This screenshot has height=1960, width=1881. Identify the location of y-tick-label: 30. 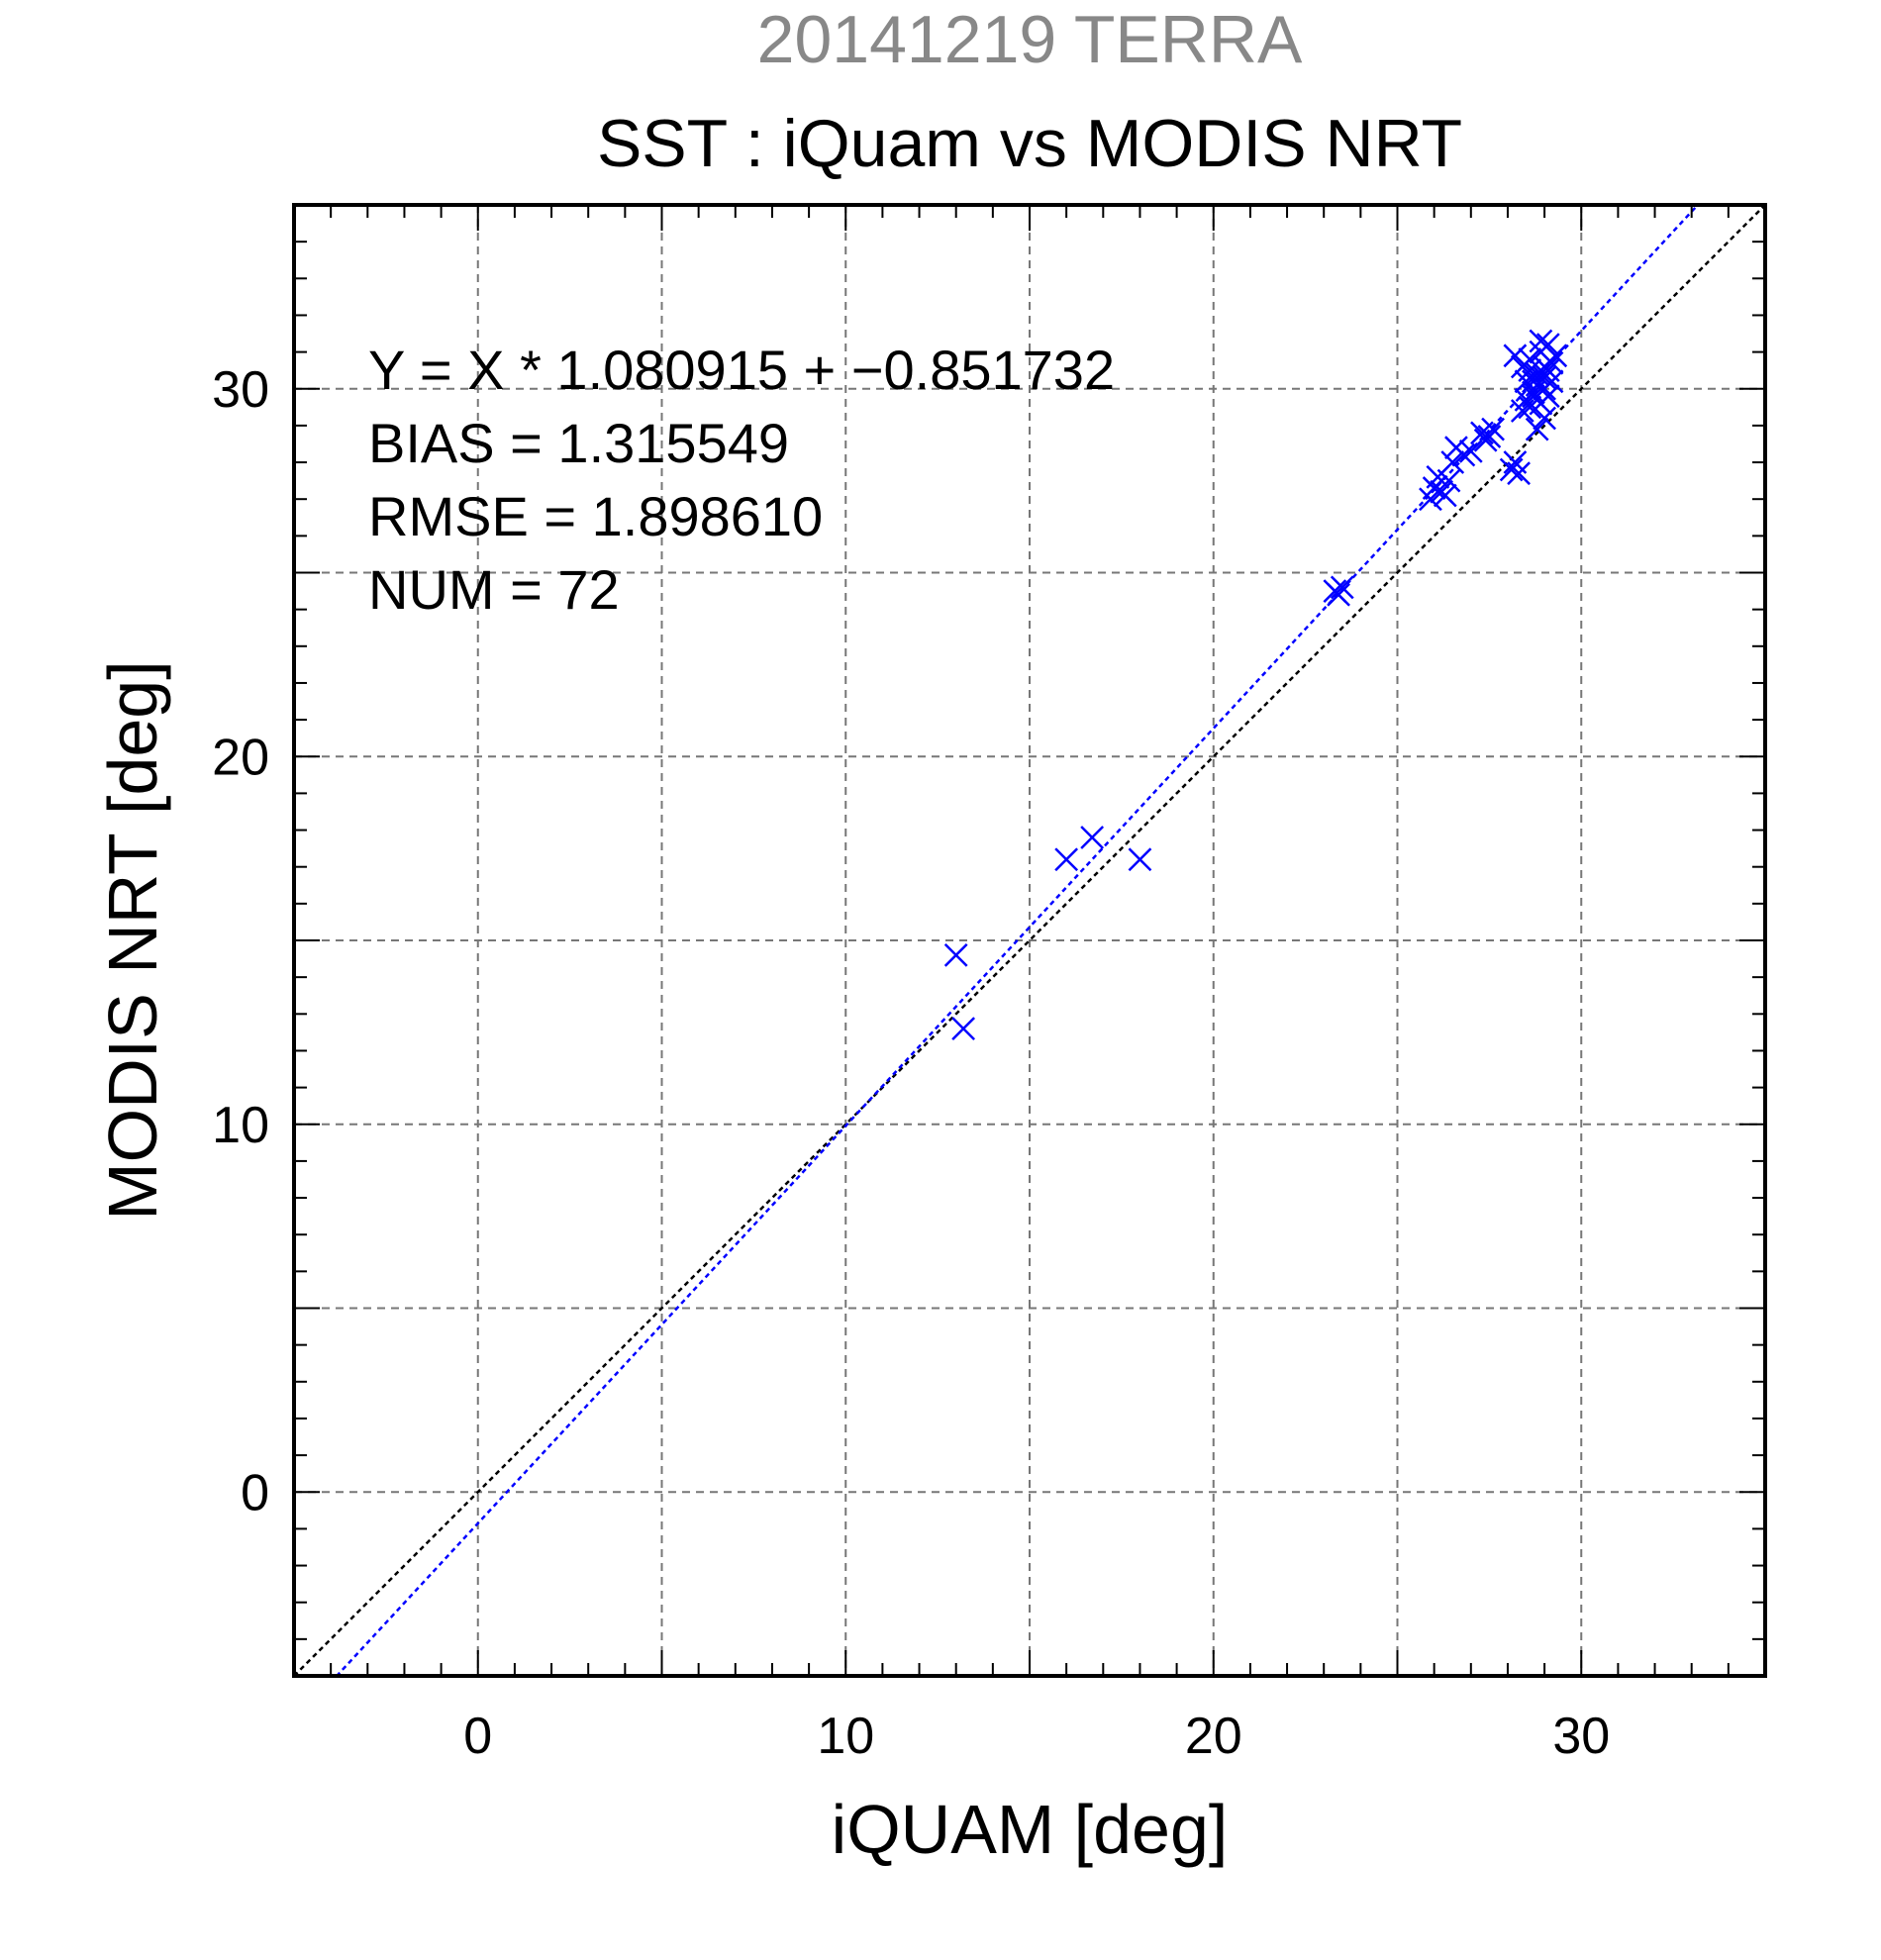
(241, 390).